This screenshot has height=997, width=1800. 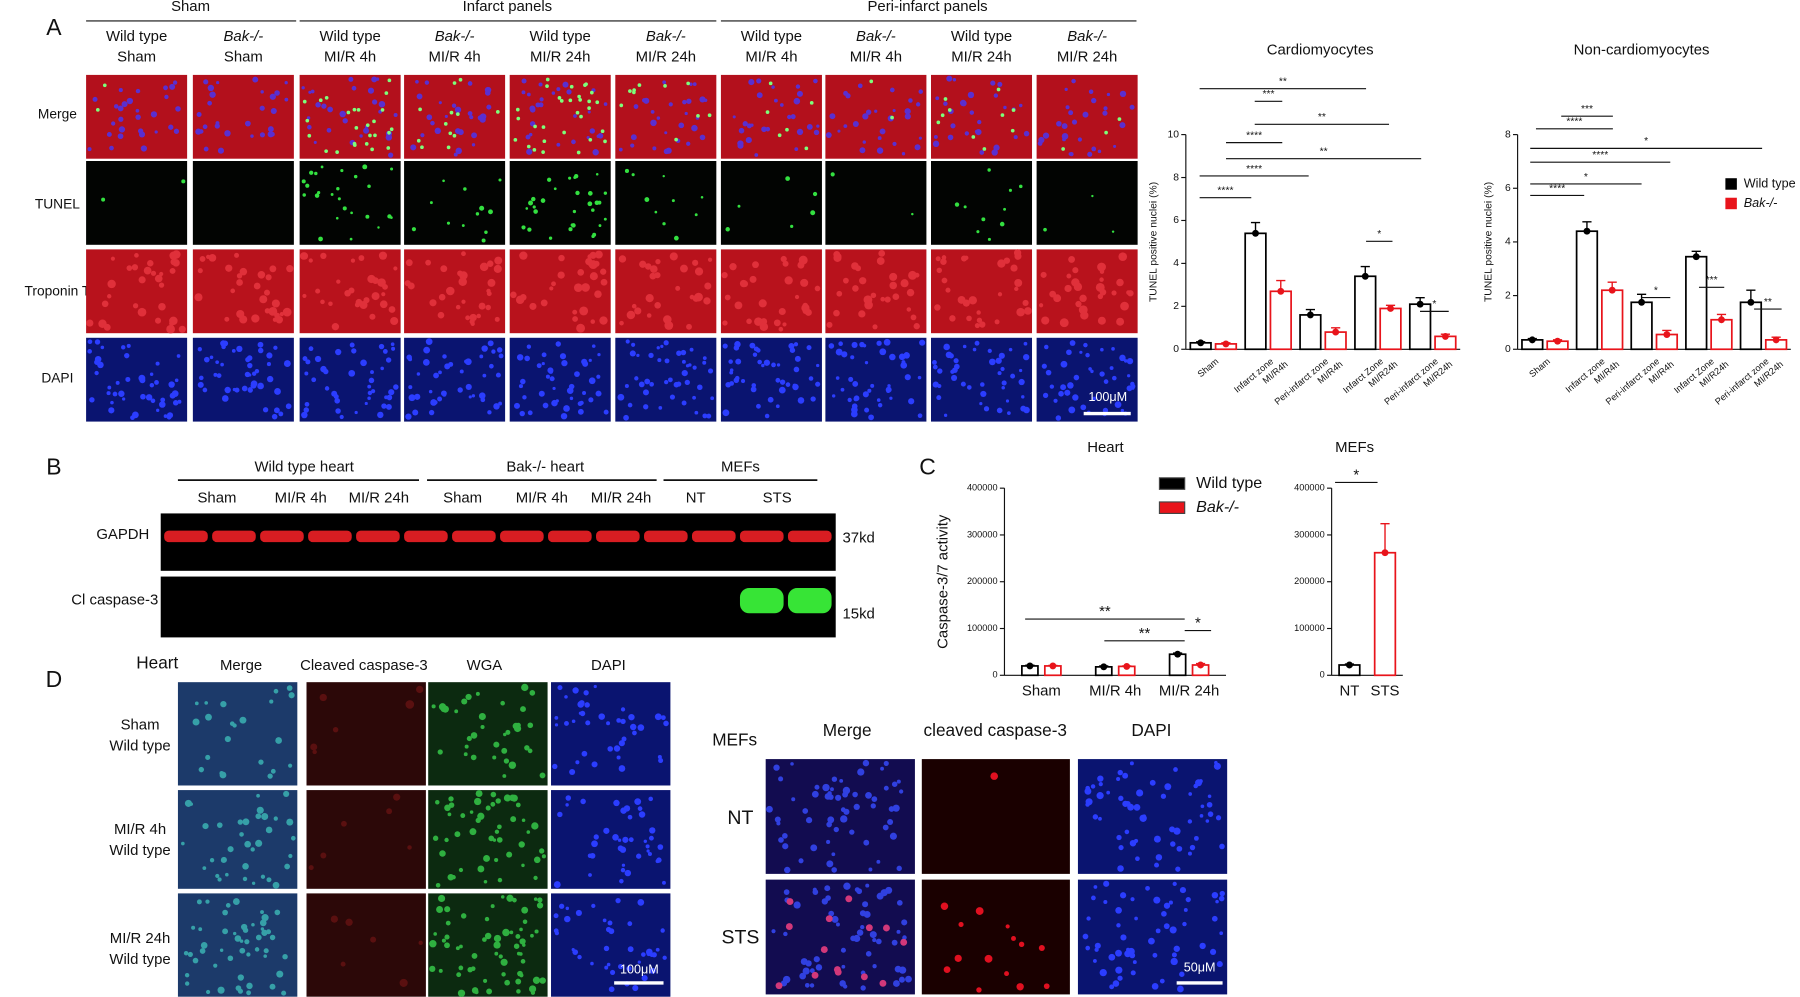 What do you see at coordinates (1229, 483) in the screenshot?
I see `legend-label: Wild type` at bounding box center [1229, 483].